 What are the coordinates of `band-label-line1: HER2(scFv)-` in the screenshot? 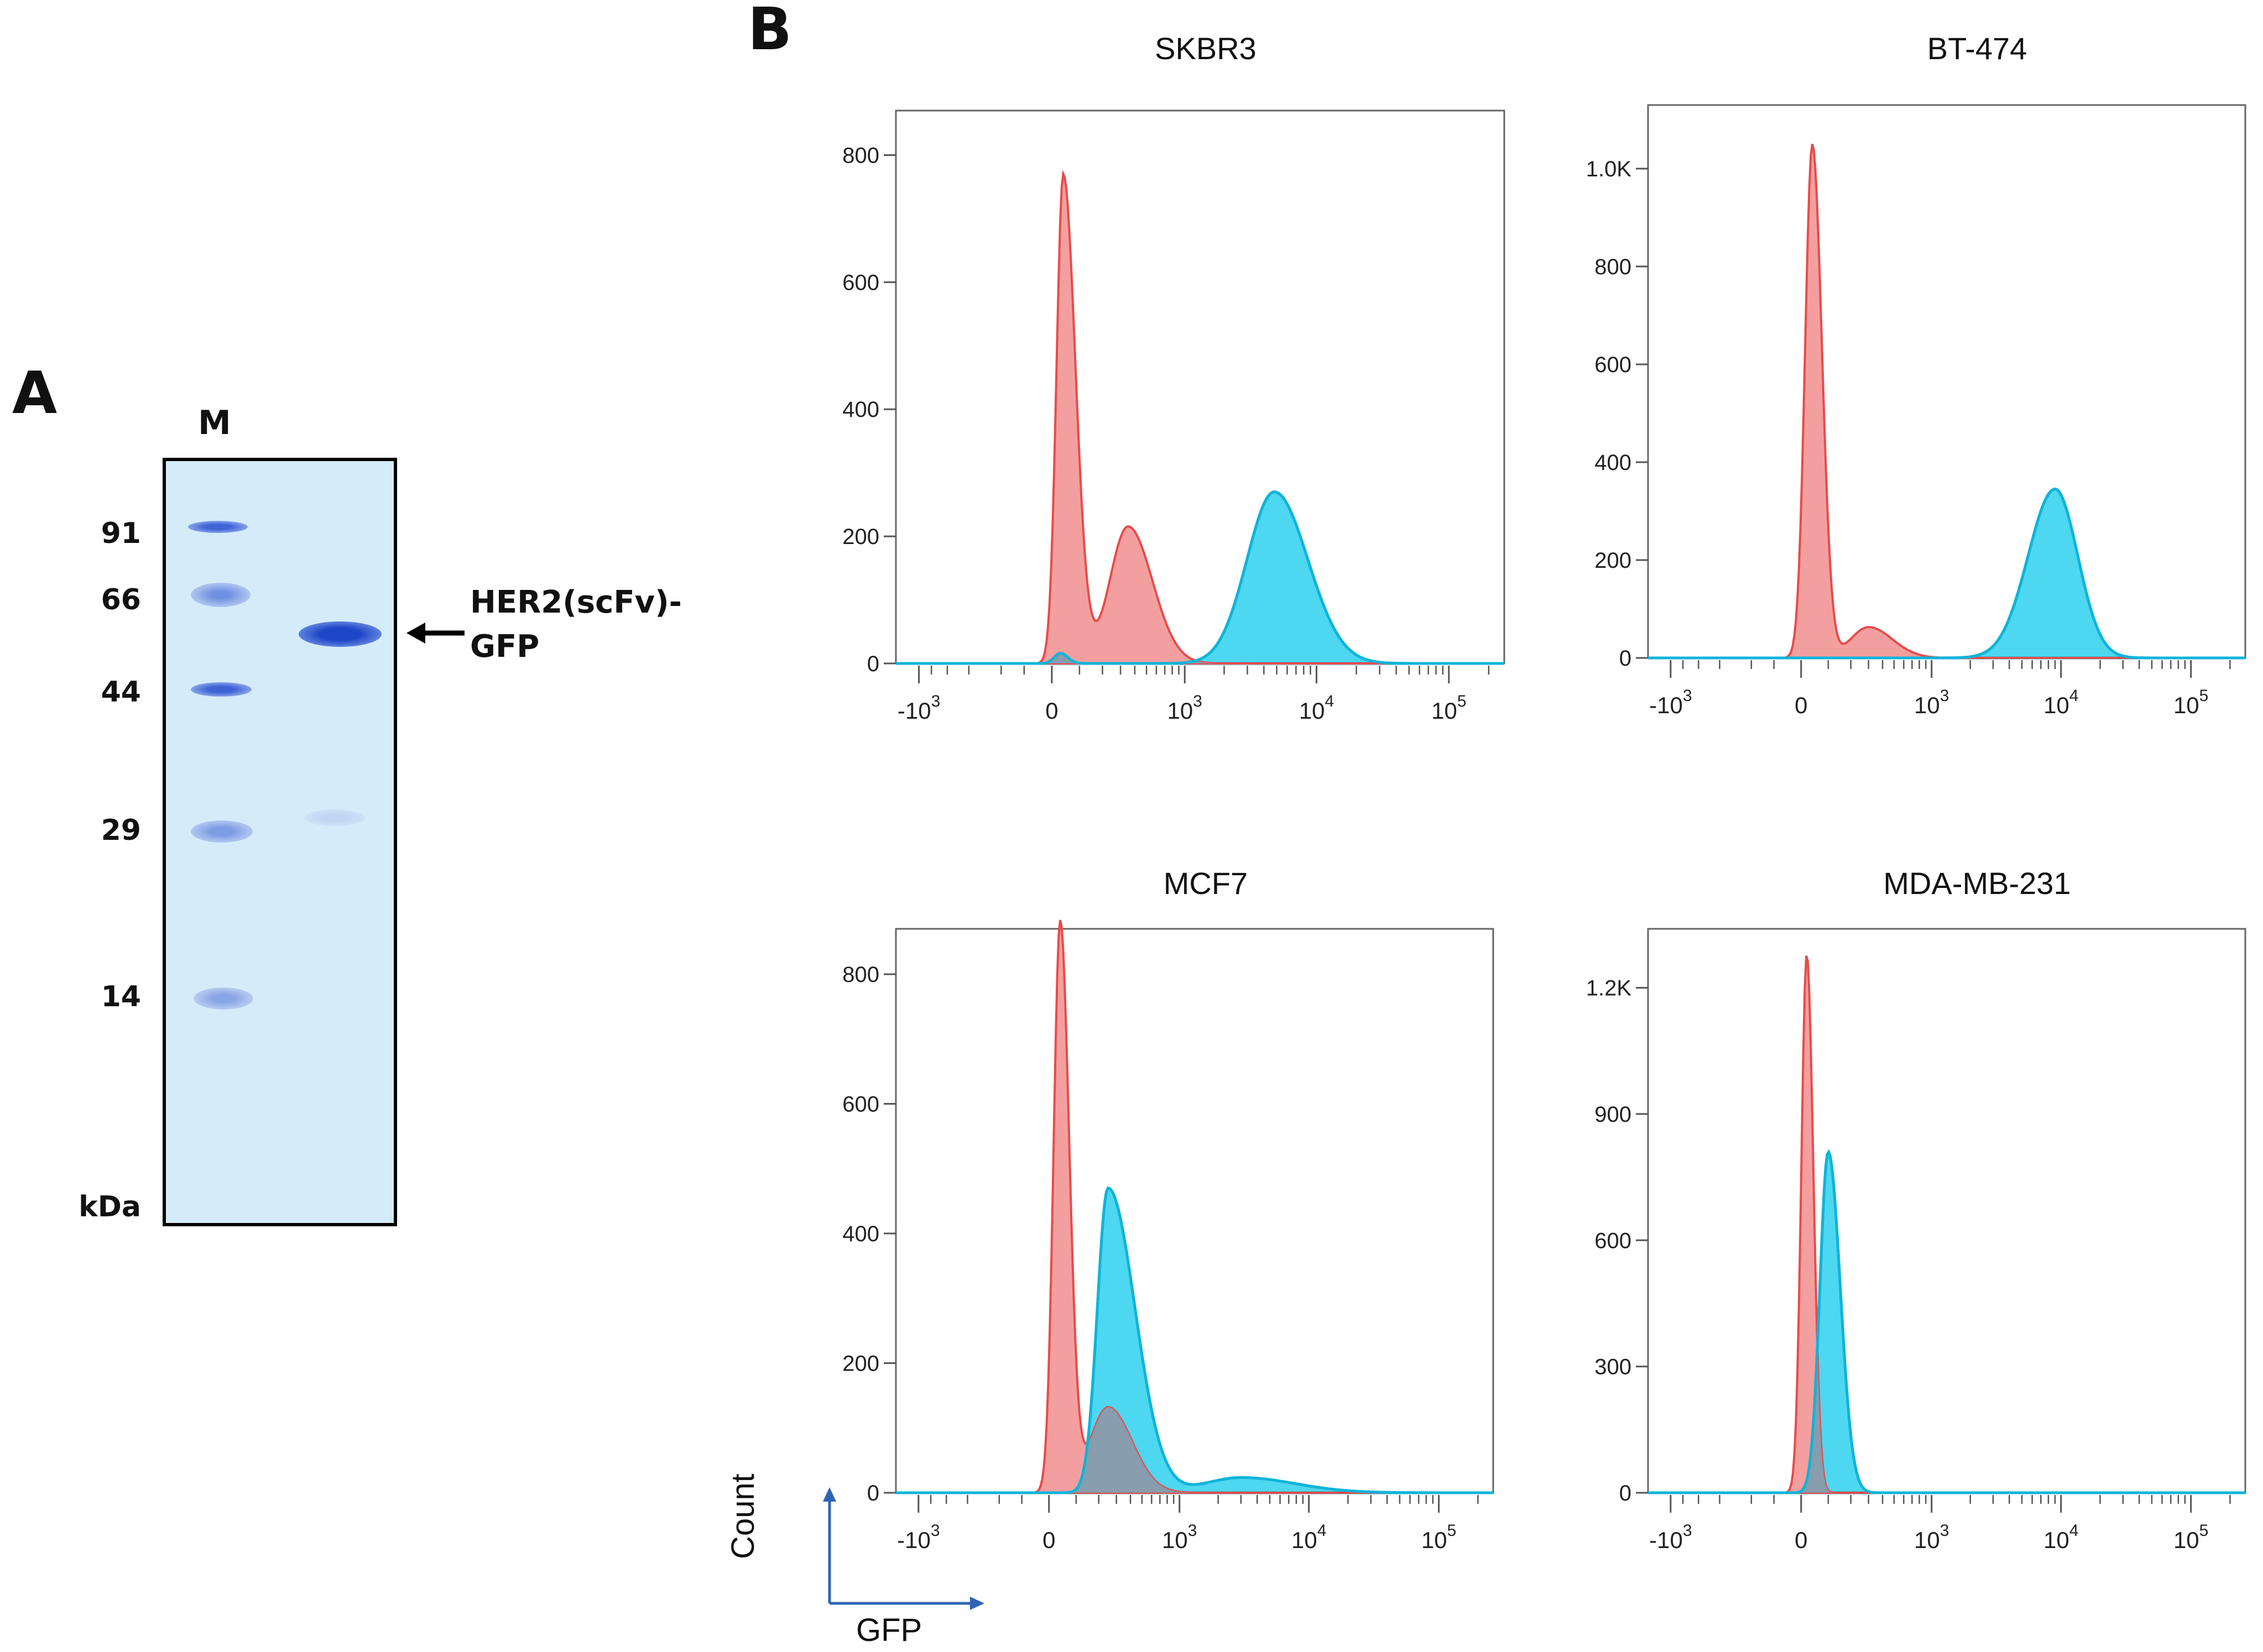 It's located at (576, 602).